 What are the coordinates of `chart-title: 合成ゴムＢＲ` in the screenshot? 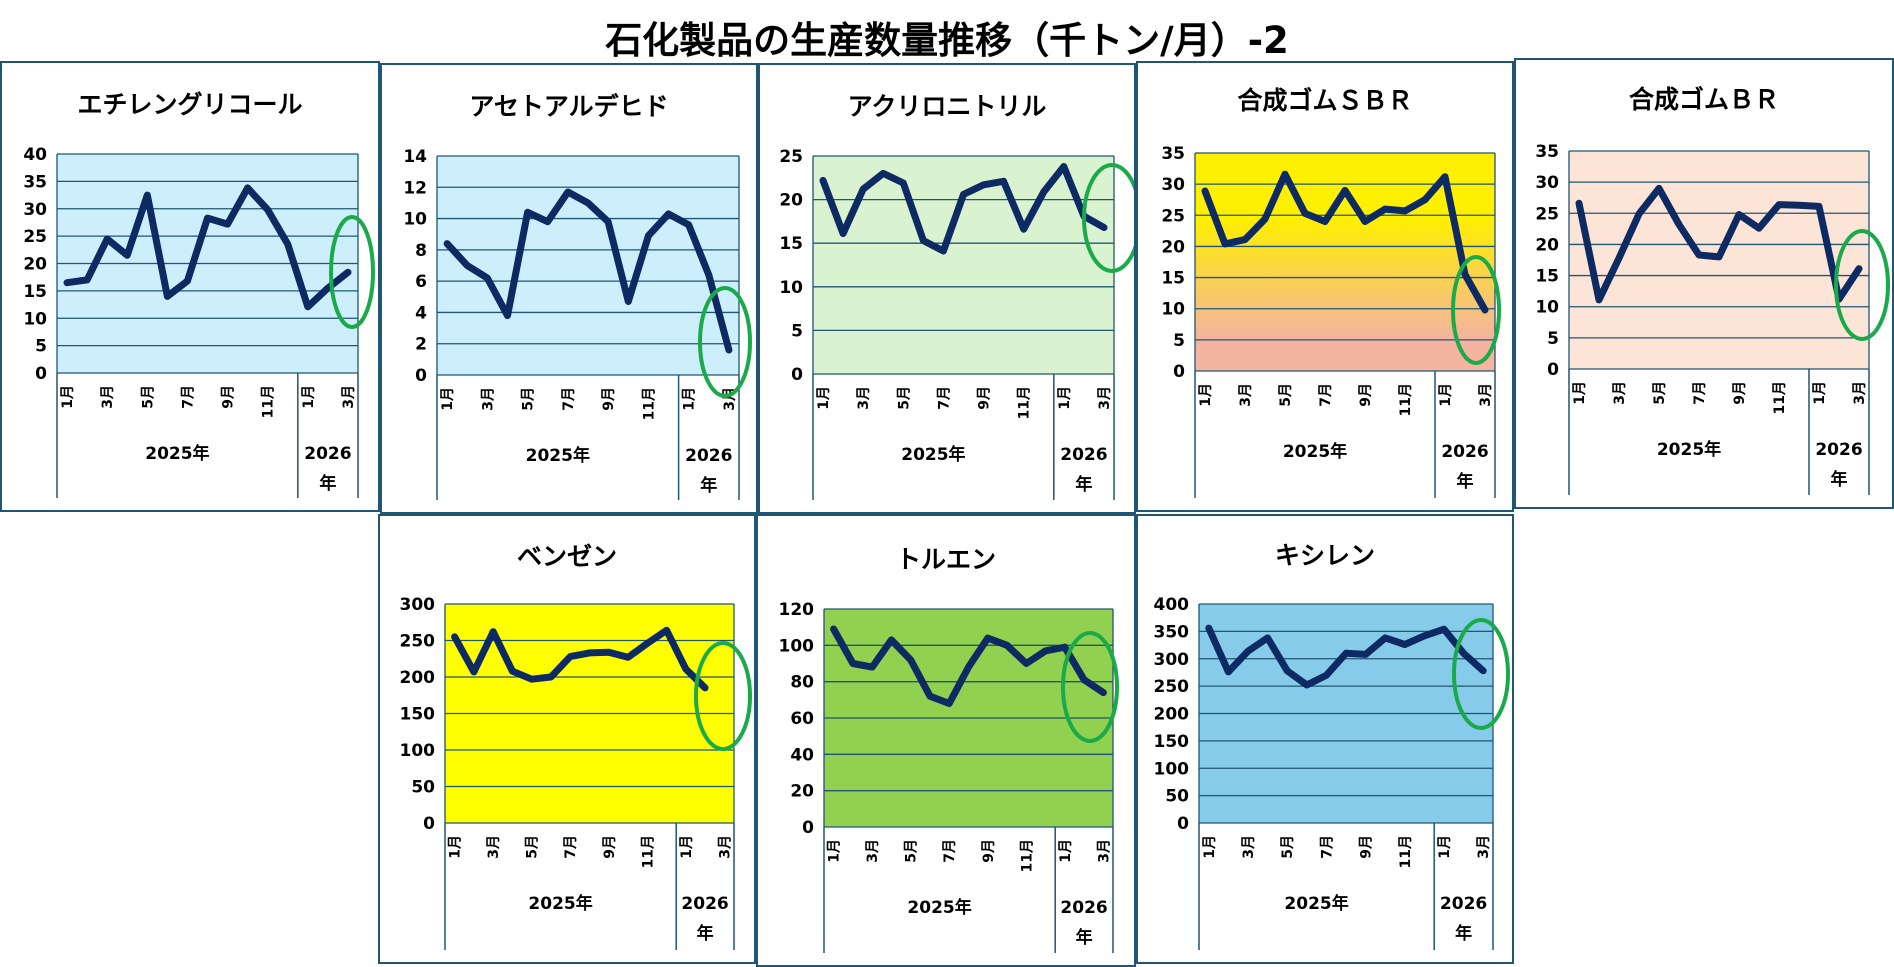 It's located at (1703, 99).